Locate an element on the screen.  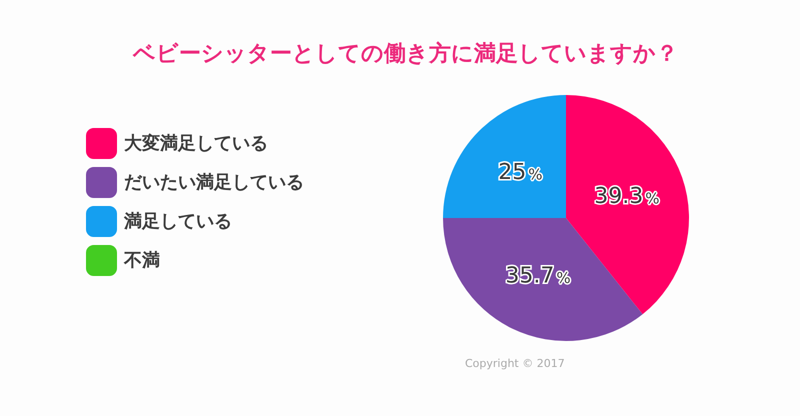
chart-title: ベビーシッターとしての働き方に満足していますか？ is located at coordinates (405, 53).